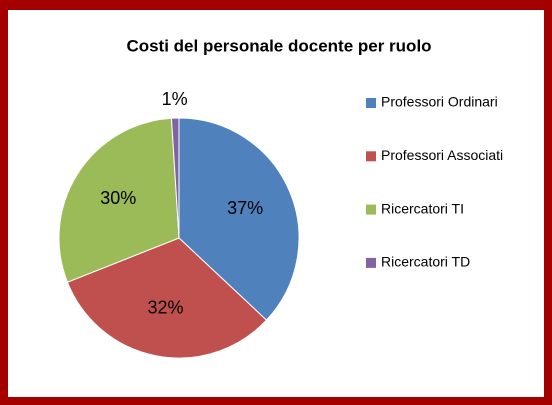 Image resolution: width=552 pixels, height=405 pixels. What do you see at coordinates (245, 208) in the screenshot?
I see `data-label: 37%` at bounding box center [245, 208].